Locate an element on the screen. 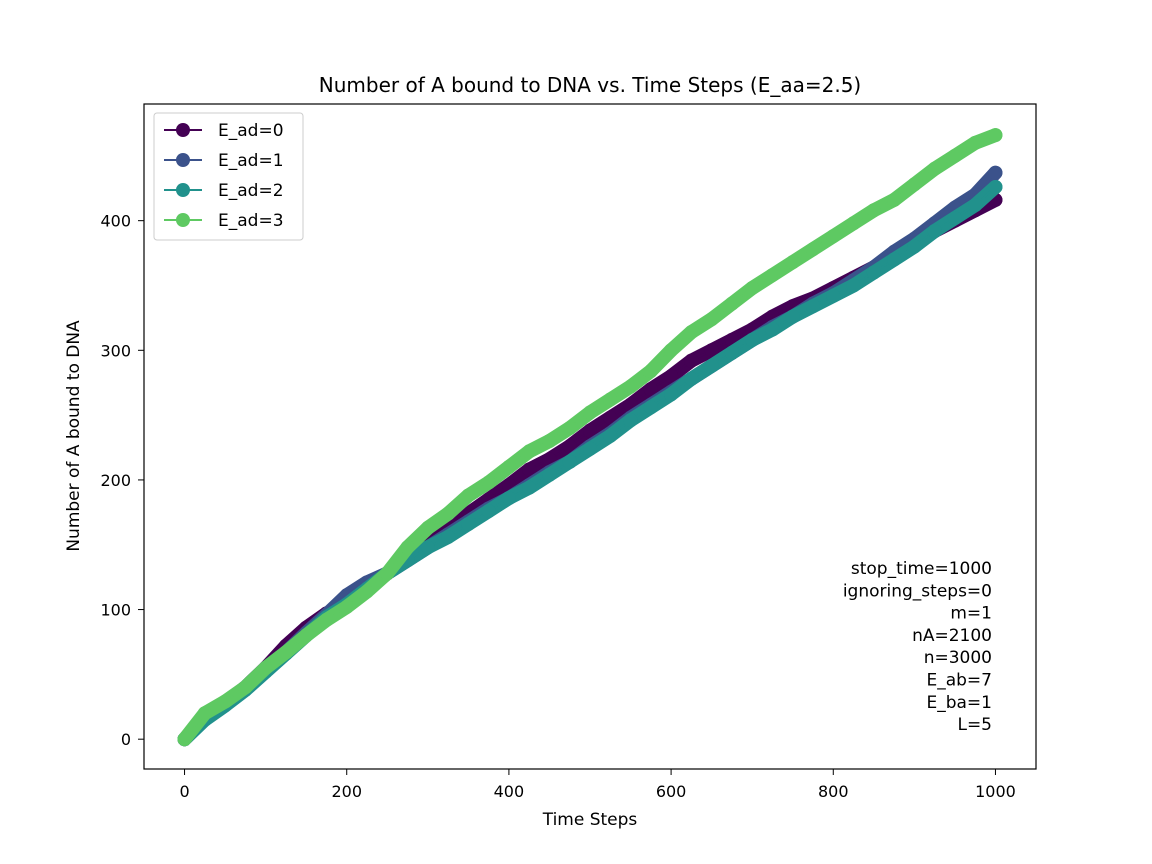 Image resolution: width=1152 pixels, height=864 pixels. y-tick-label: 200 is located at coordinates (115, 480).